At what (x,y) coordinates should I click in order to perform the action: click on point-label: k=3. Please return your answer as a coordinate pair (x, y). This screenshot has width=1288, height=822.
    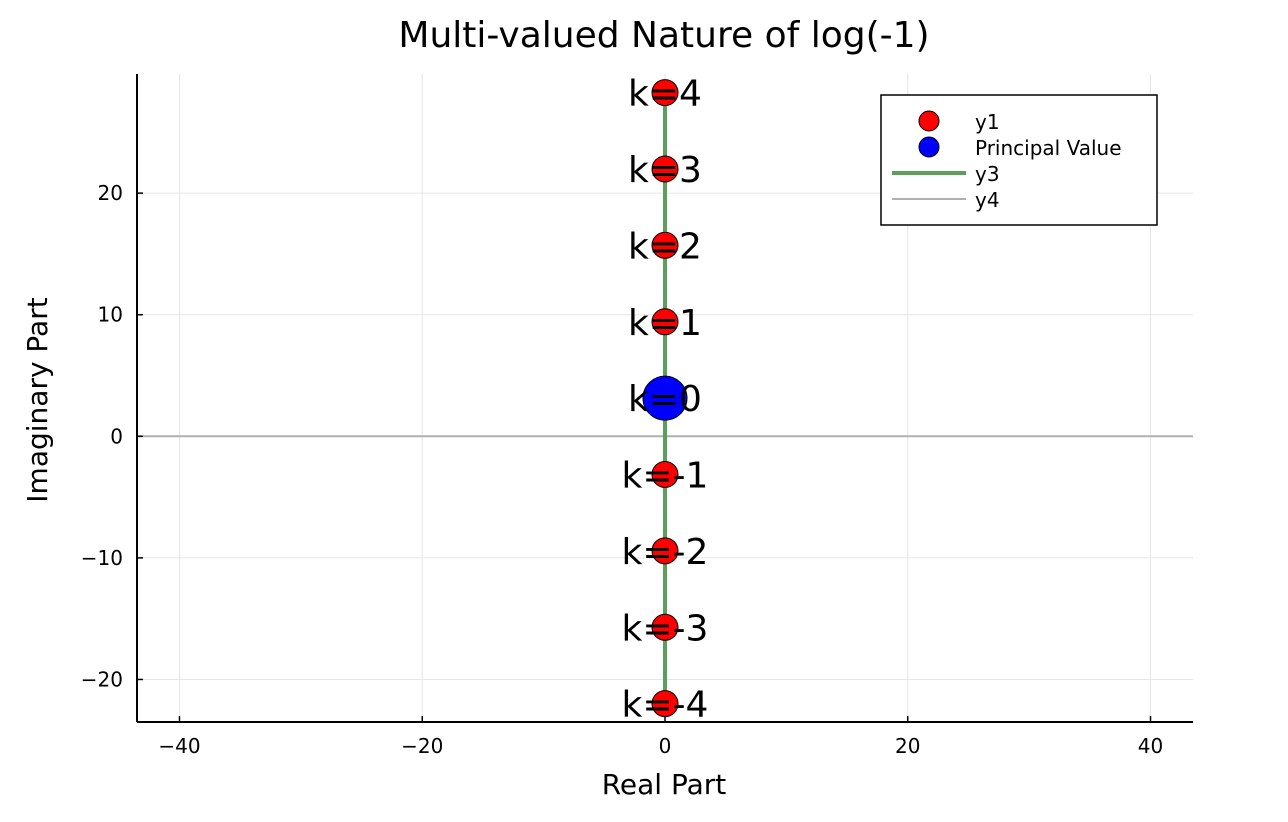
    Looking at the image, I should click on (665, 170).